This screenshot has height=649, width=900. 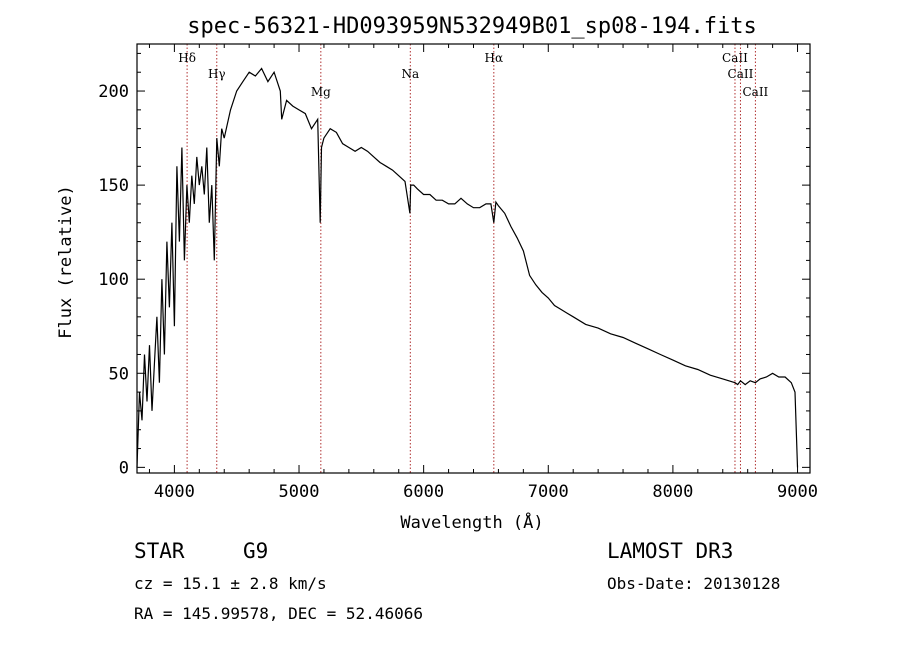 What do you see at coordinates (124, 468) in the screenshot?
I see `y-tick-label: 0` at bounding box center [124, 468].